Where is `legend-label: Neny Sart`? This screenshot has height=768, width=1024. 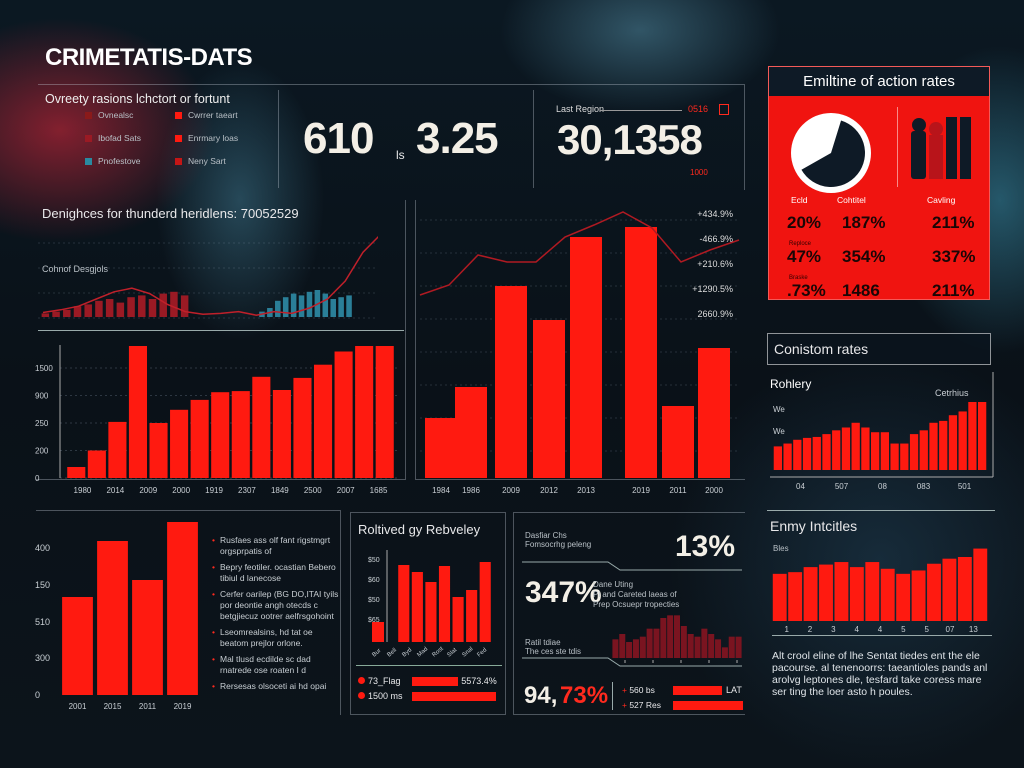 legend-label: Neny Sart is located at coordinates (207, 161).